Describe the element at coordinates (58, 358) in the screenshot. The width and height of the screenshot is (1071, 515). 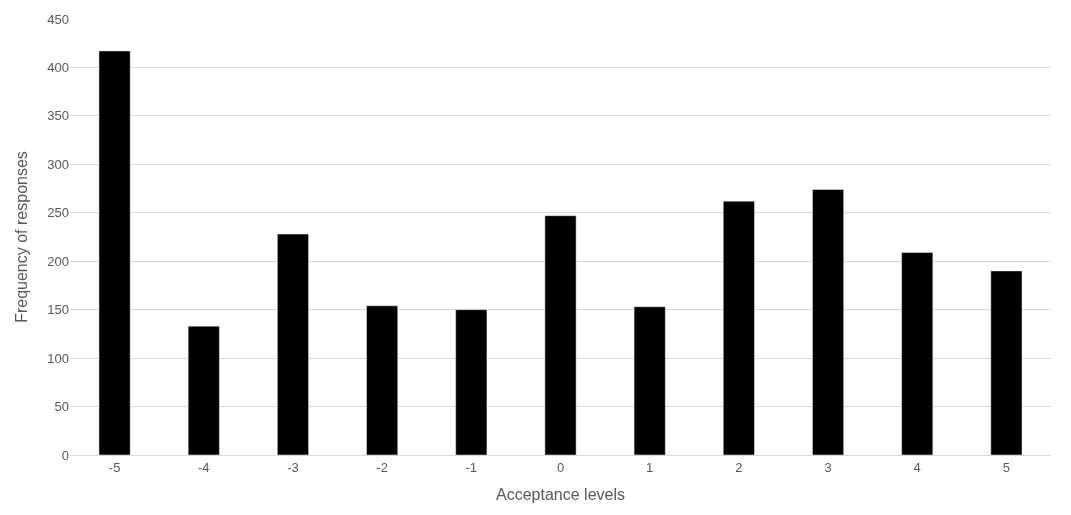
I see `y-tick-label: 100` at that location.